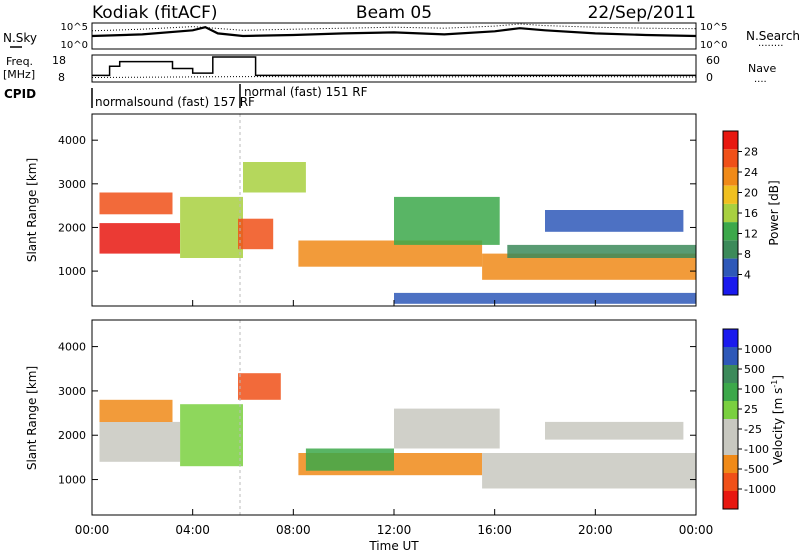 This screenshot has width=800, height=554. Describe the element at coordinates (756, 449) in the screenshot. I see `velocity-colorbar-tick-label-2: -100` at that location.